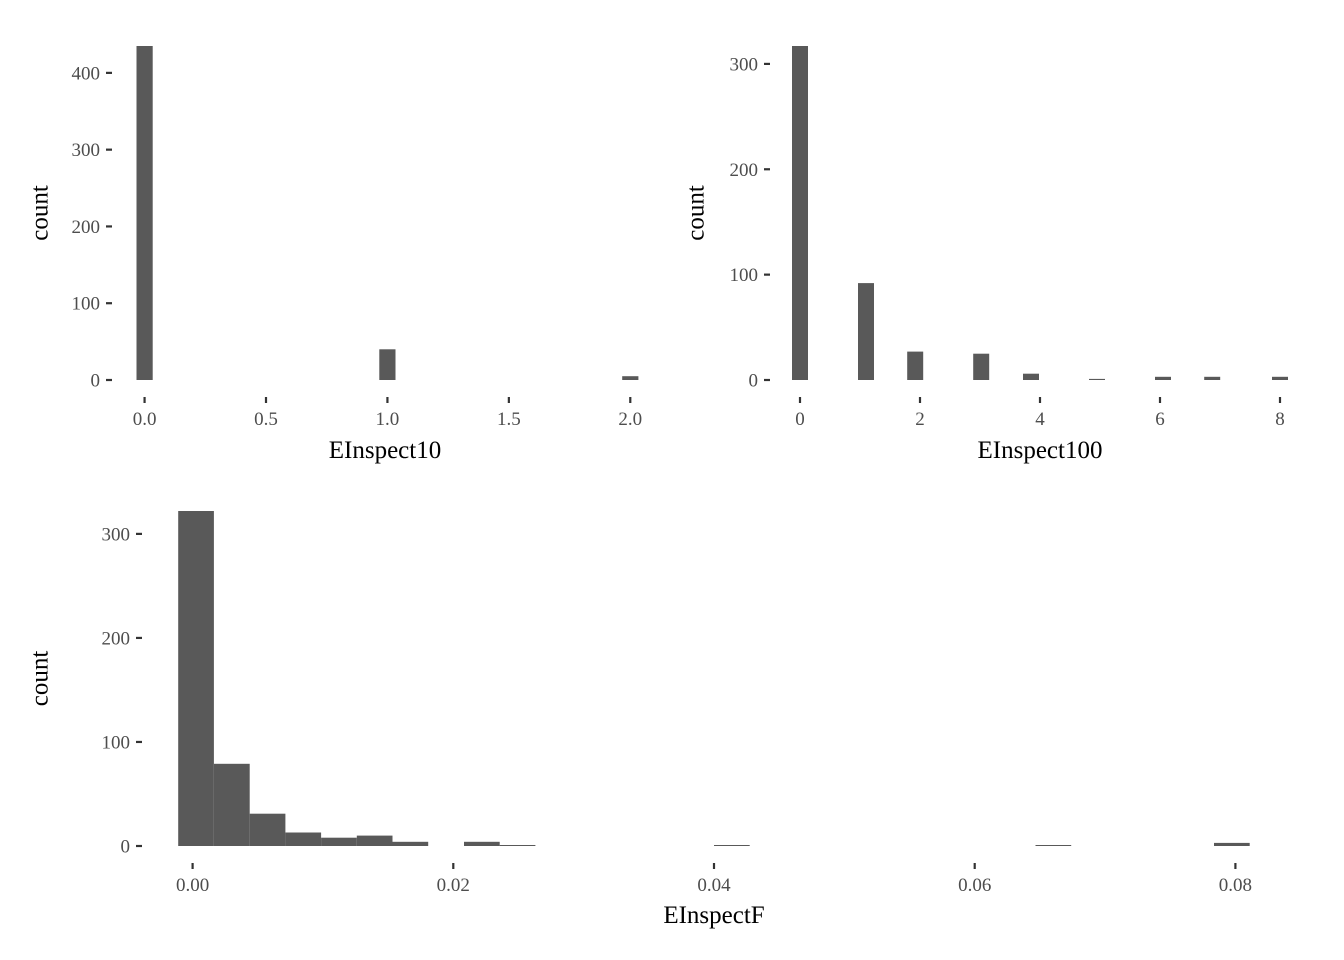  Describe the element at coordinates (385, 450) in the screenshot. I see `x-axis-title: EInspect10` at that location.